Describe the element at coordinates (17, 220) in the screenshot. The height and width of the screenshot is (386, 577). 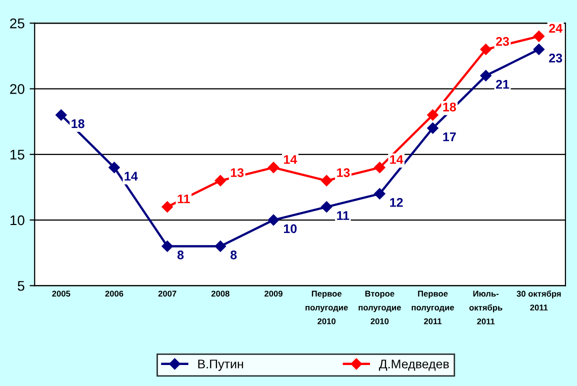
I see `y-tick-label: 10` at that location.